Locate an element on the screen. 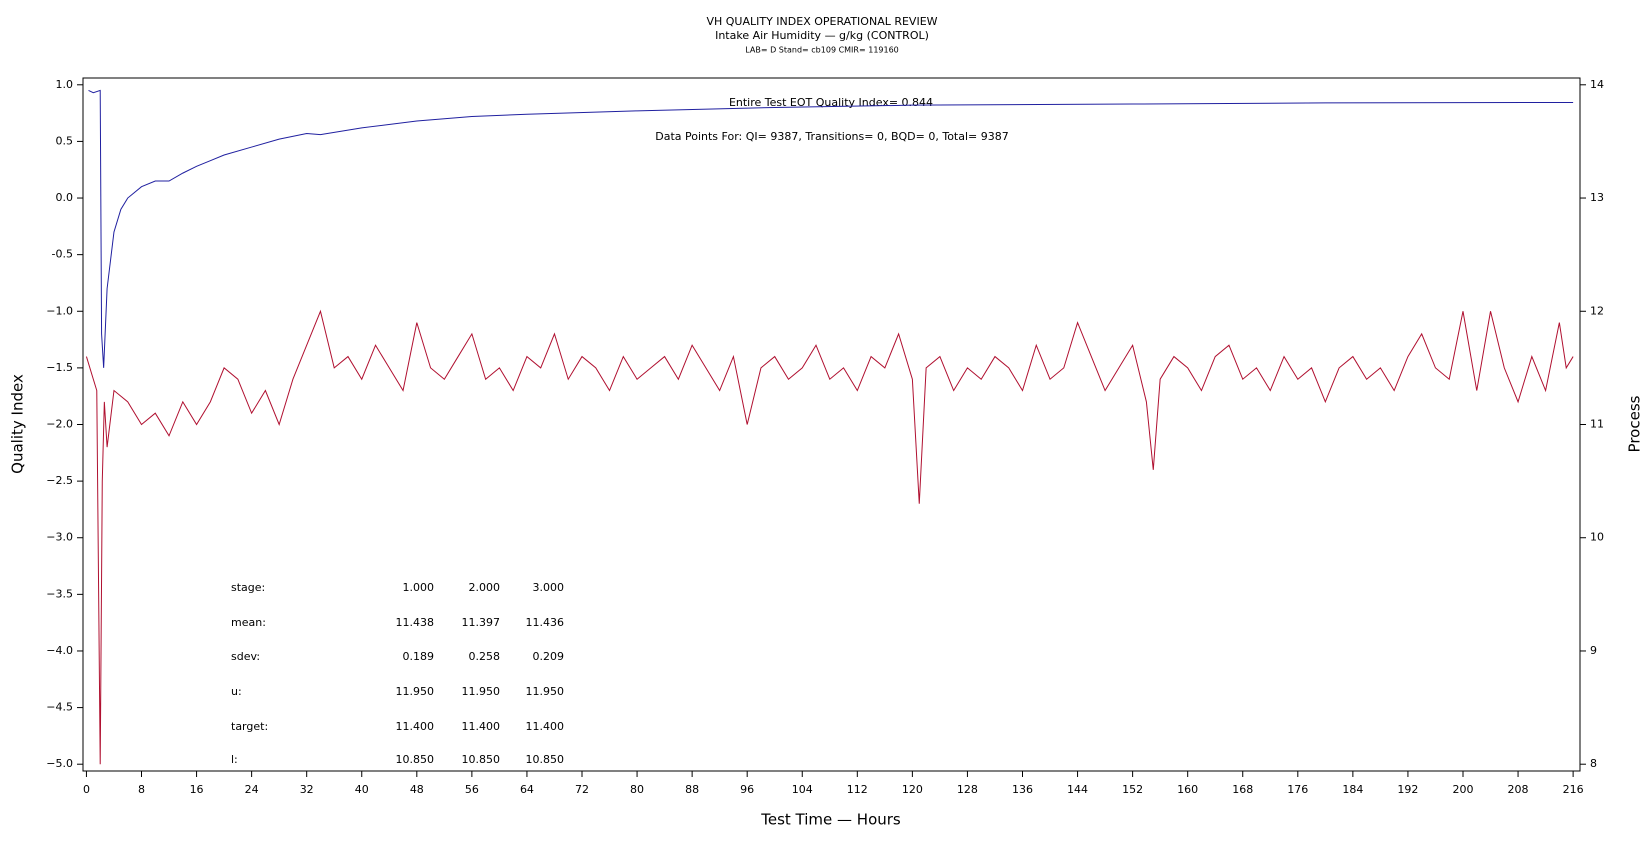  y-tick-label: −3.5 is located at coordinates (59, 593).